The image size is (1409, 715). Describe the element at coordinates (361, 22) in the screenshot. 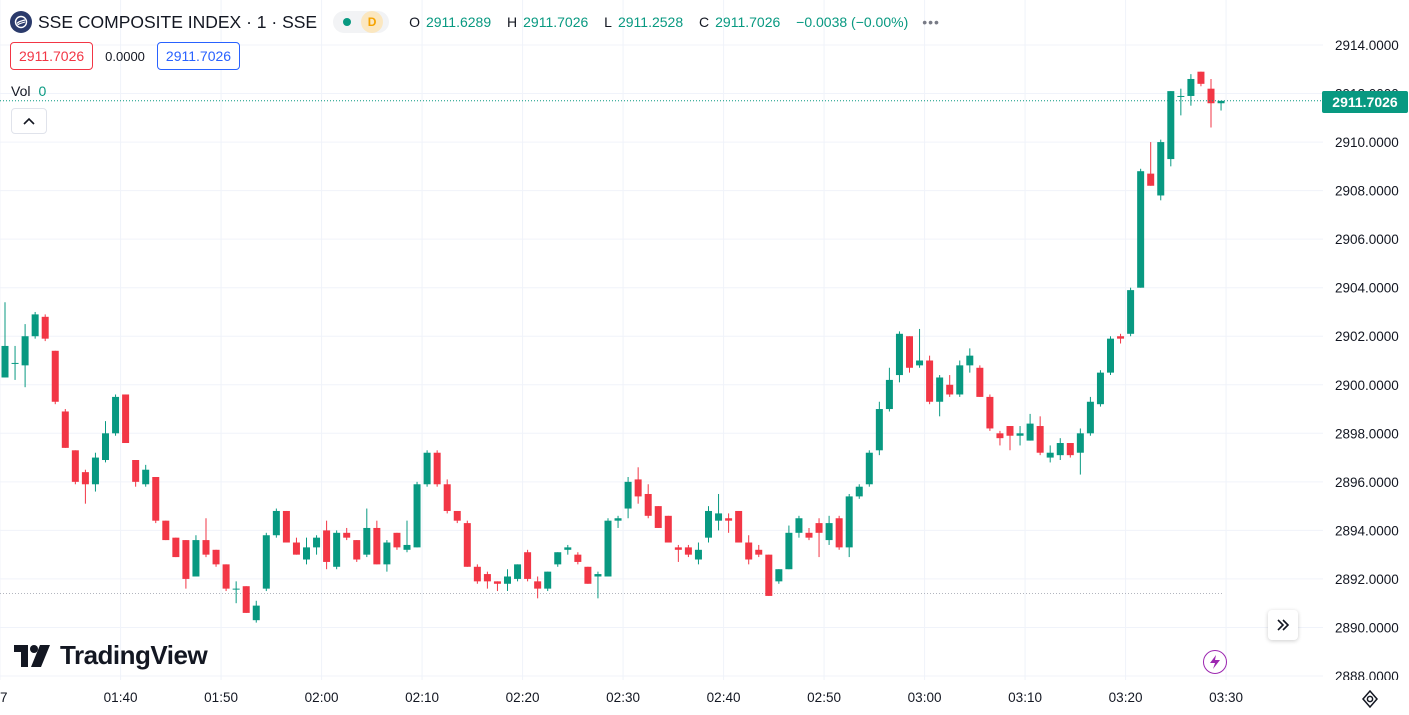

I see `market-status-pill: D` at that location.